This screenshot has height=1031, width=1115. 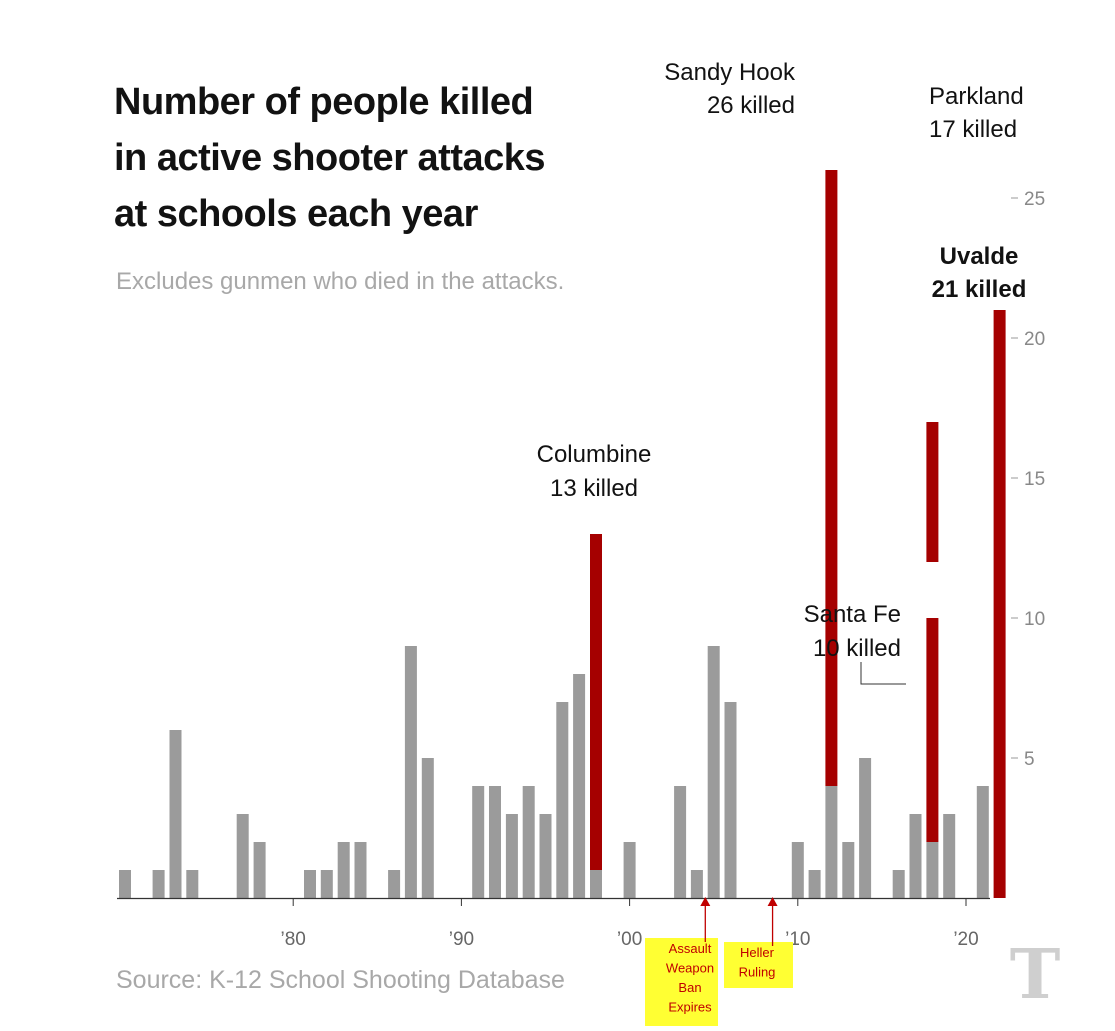 What do you see at coordinates (857, 648) in the screenshot?
I see `annotation-killed: 10 killed` at bounding box center [857, 648].